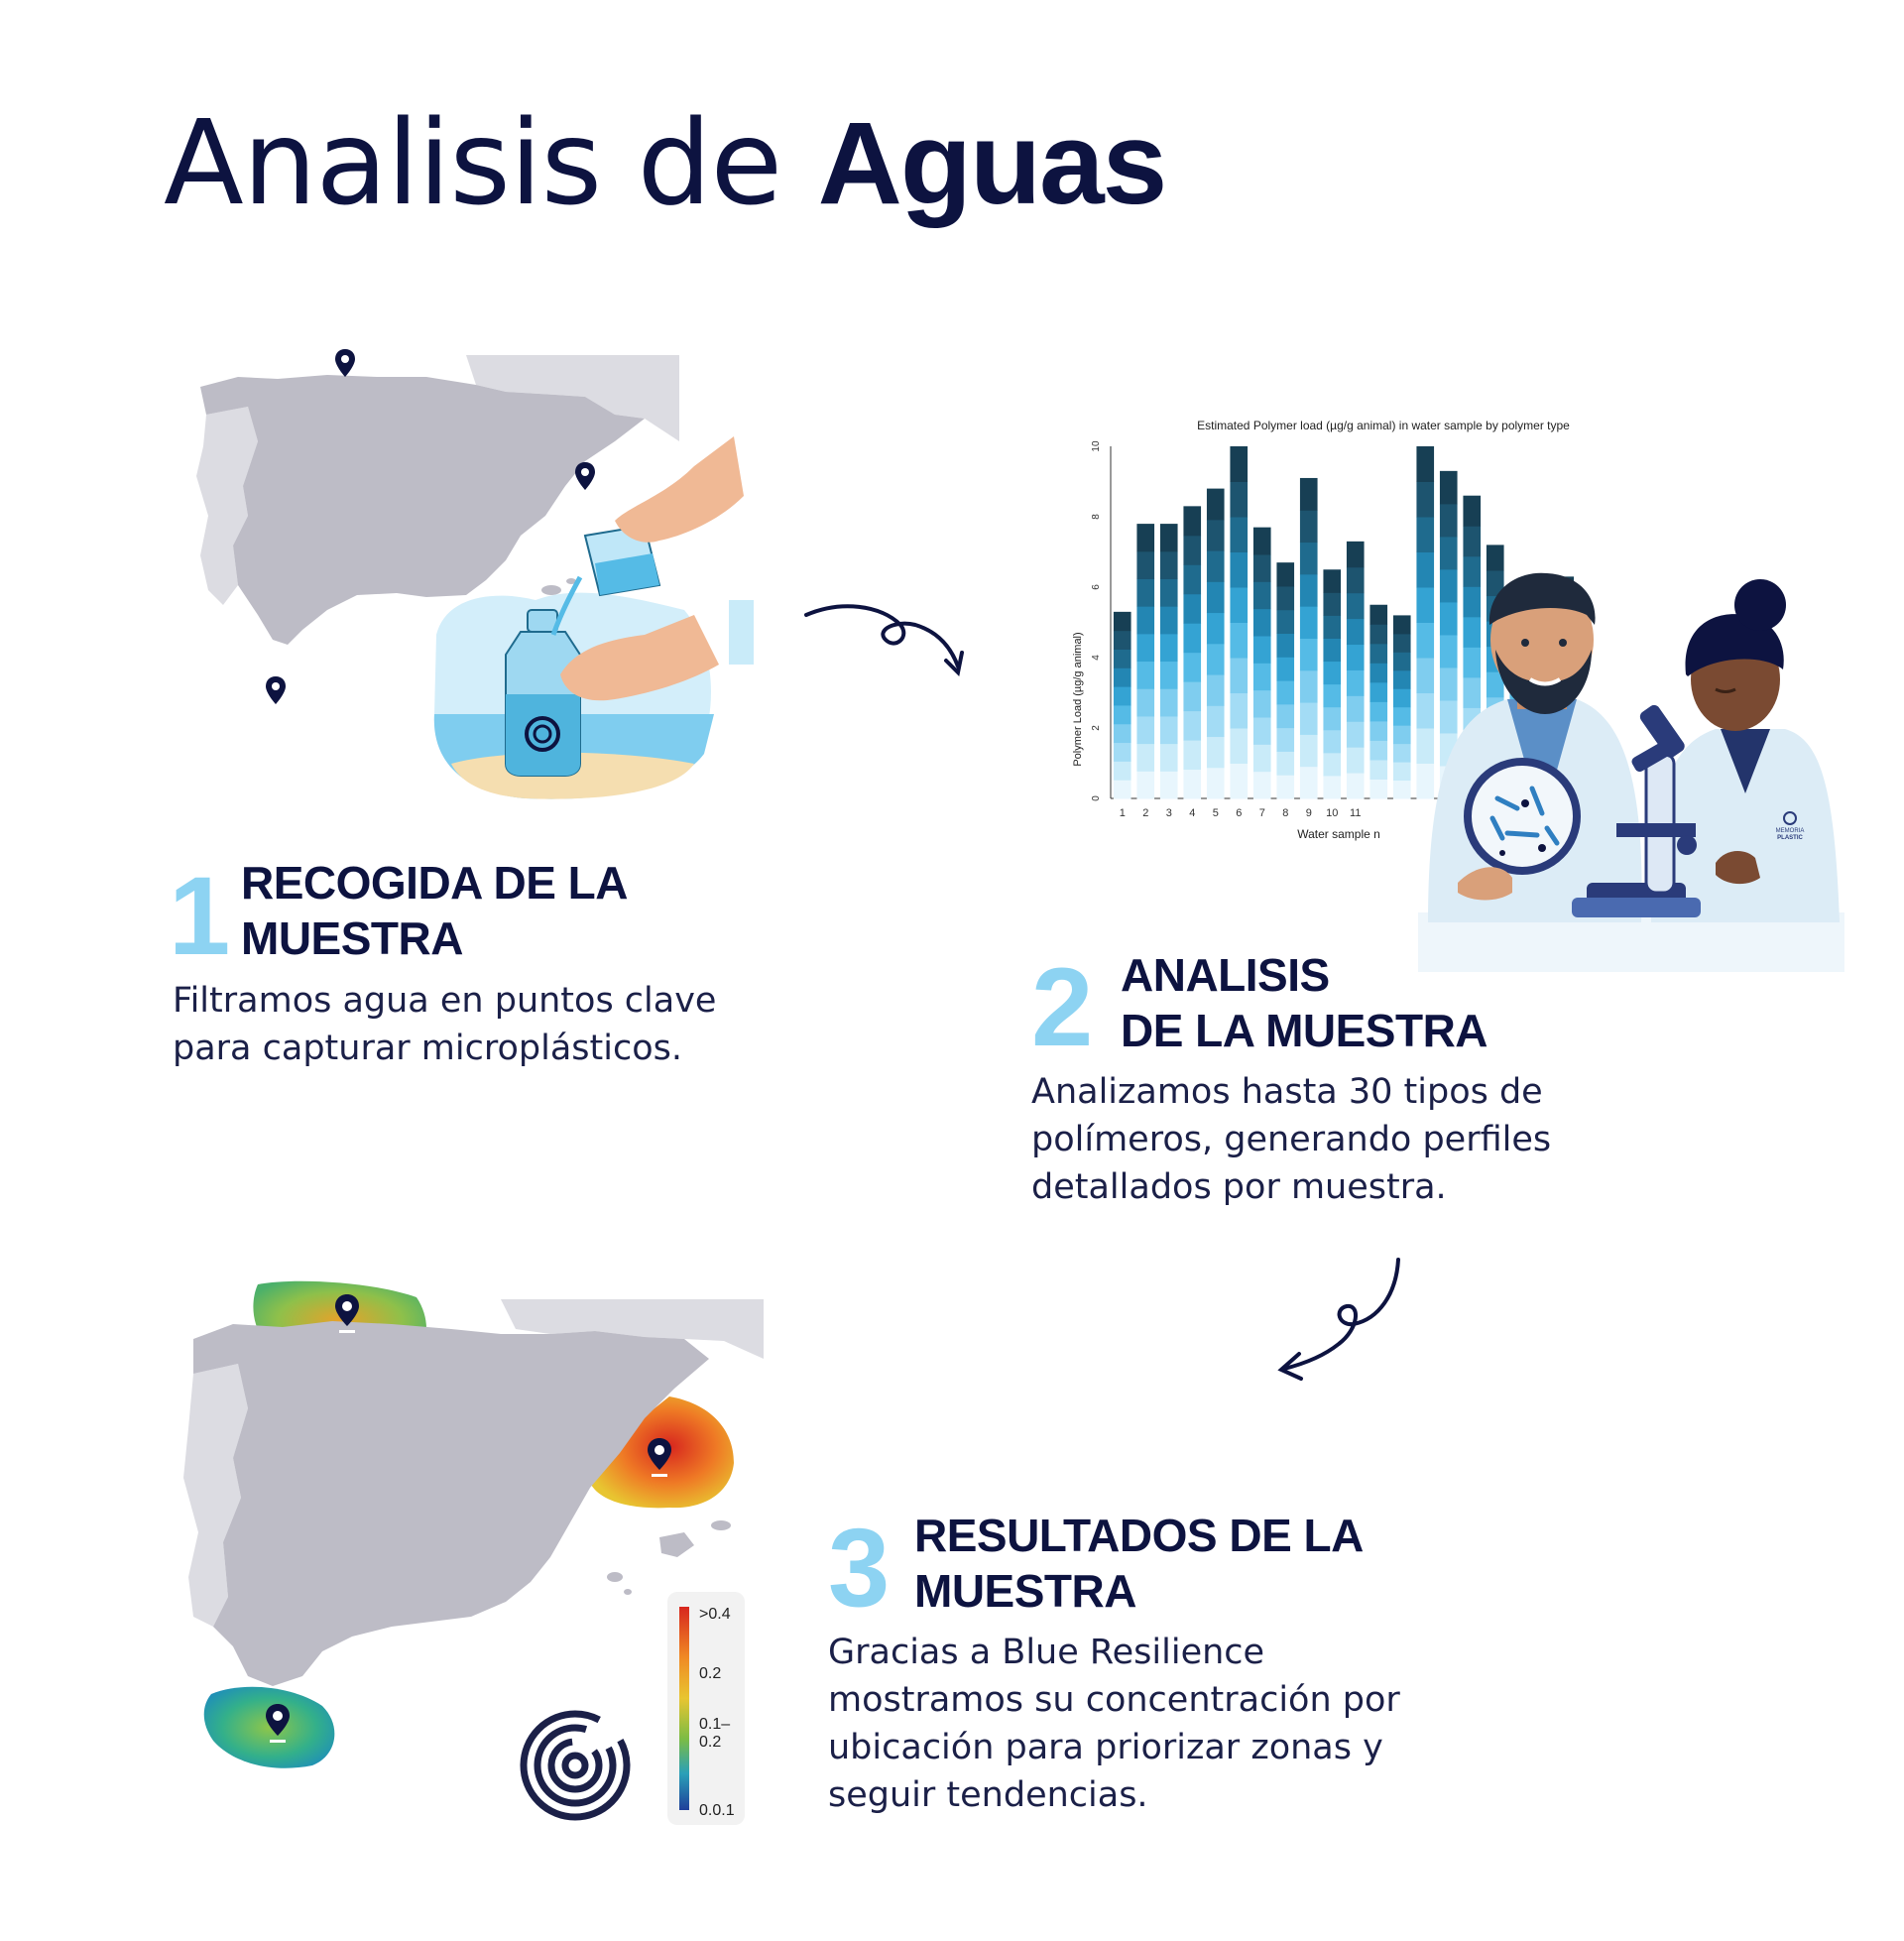 Image resolution: width=1904 pixels, height=1941 pixels. I want to click on legend-label-top: >0.4, so click(715, 1614).